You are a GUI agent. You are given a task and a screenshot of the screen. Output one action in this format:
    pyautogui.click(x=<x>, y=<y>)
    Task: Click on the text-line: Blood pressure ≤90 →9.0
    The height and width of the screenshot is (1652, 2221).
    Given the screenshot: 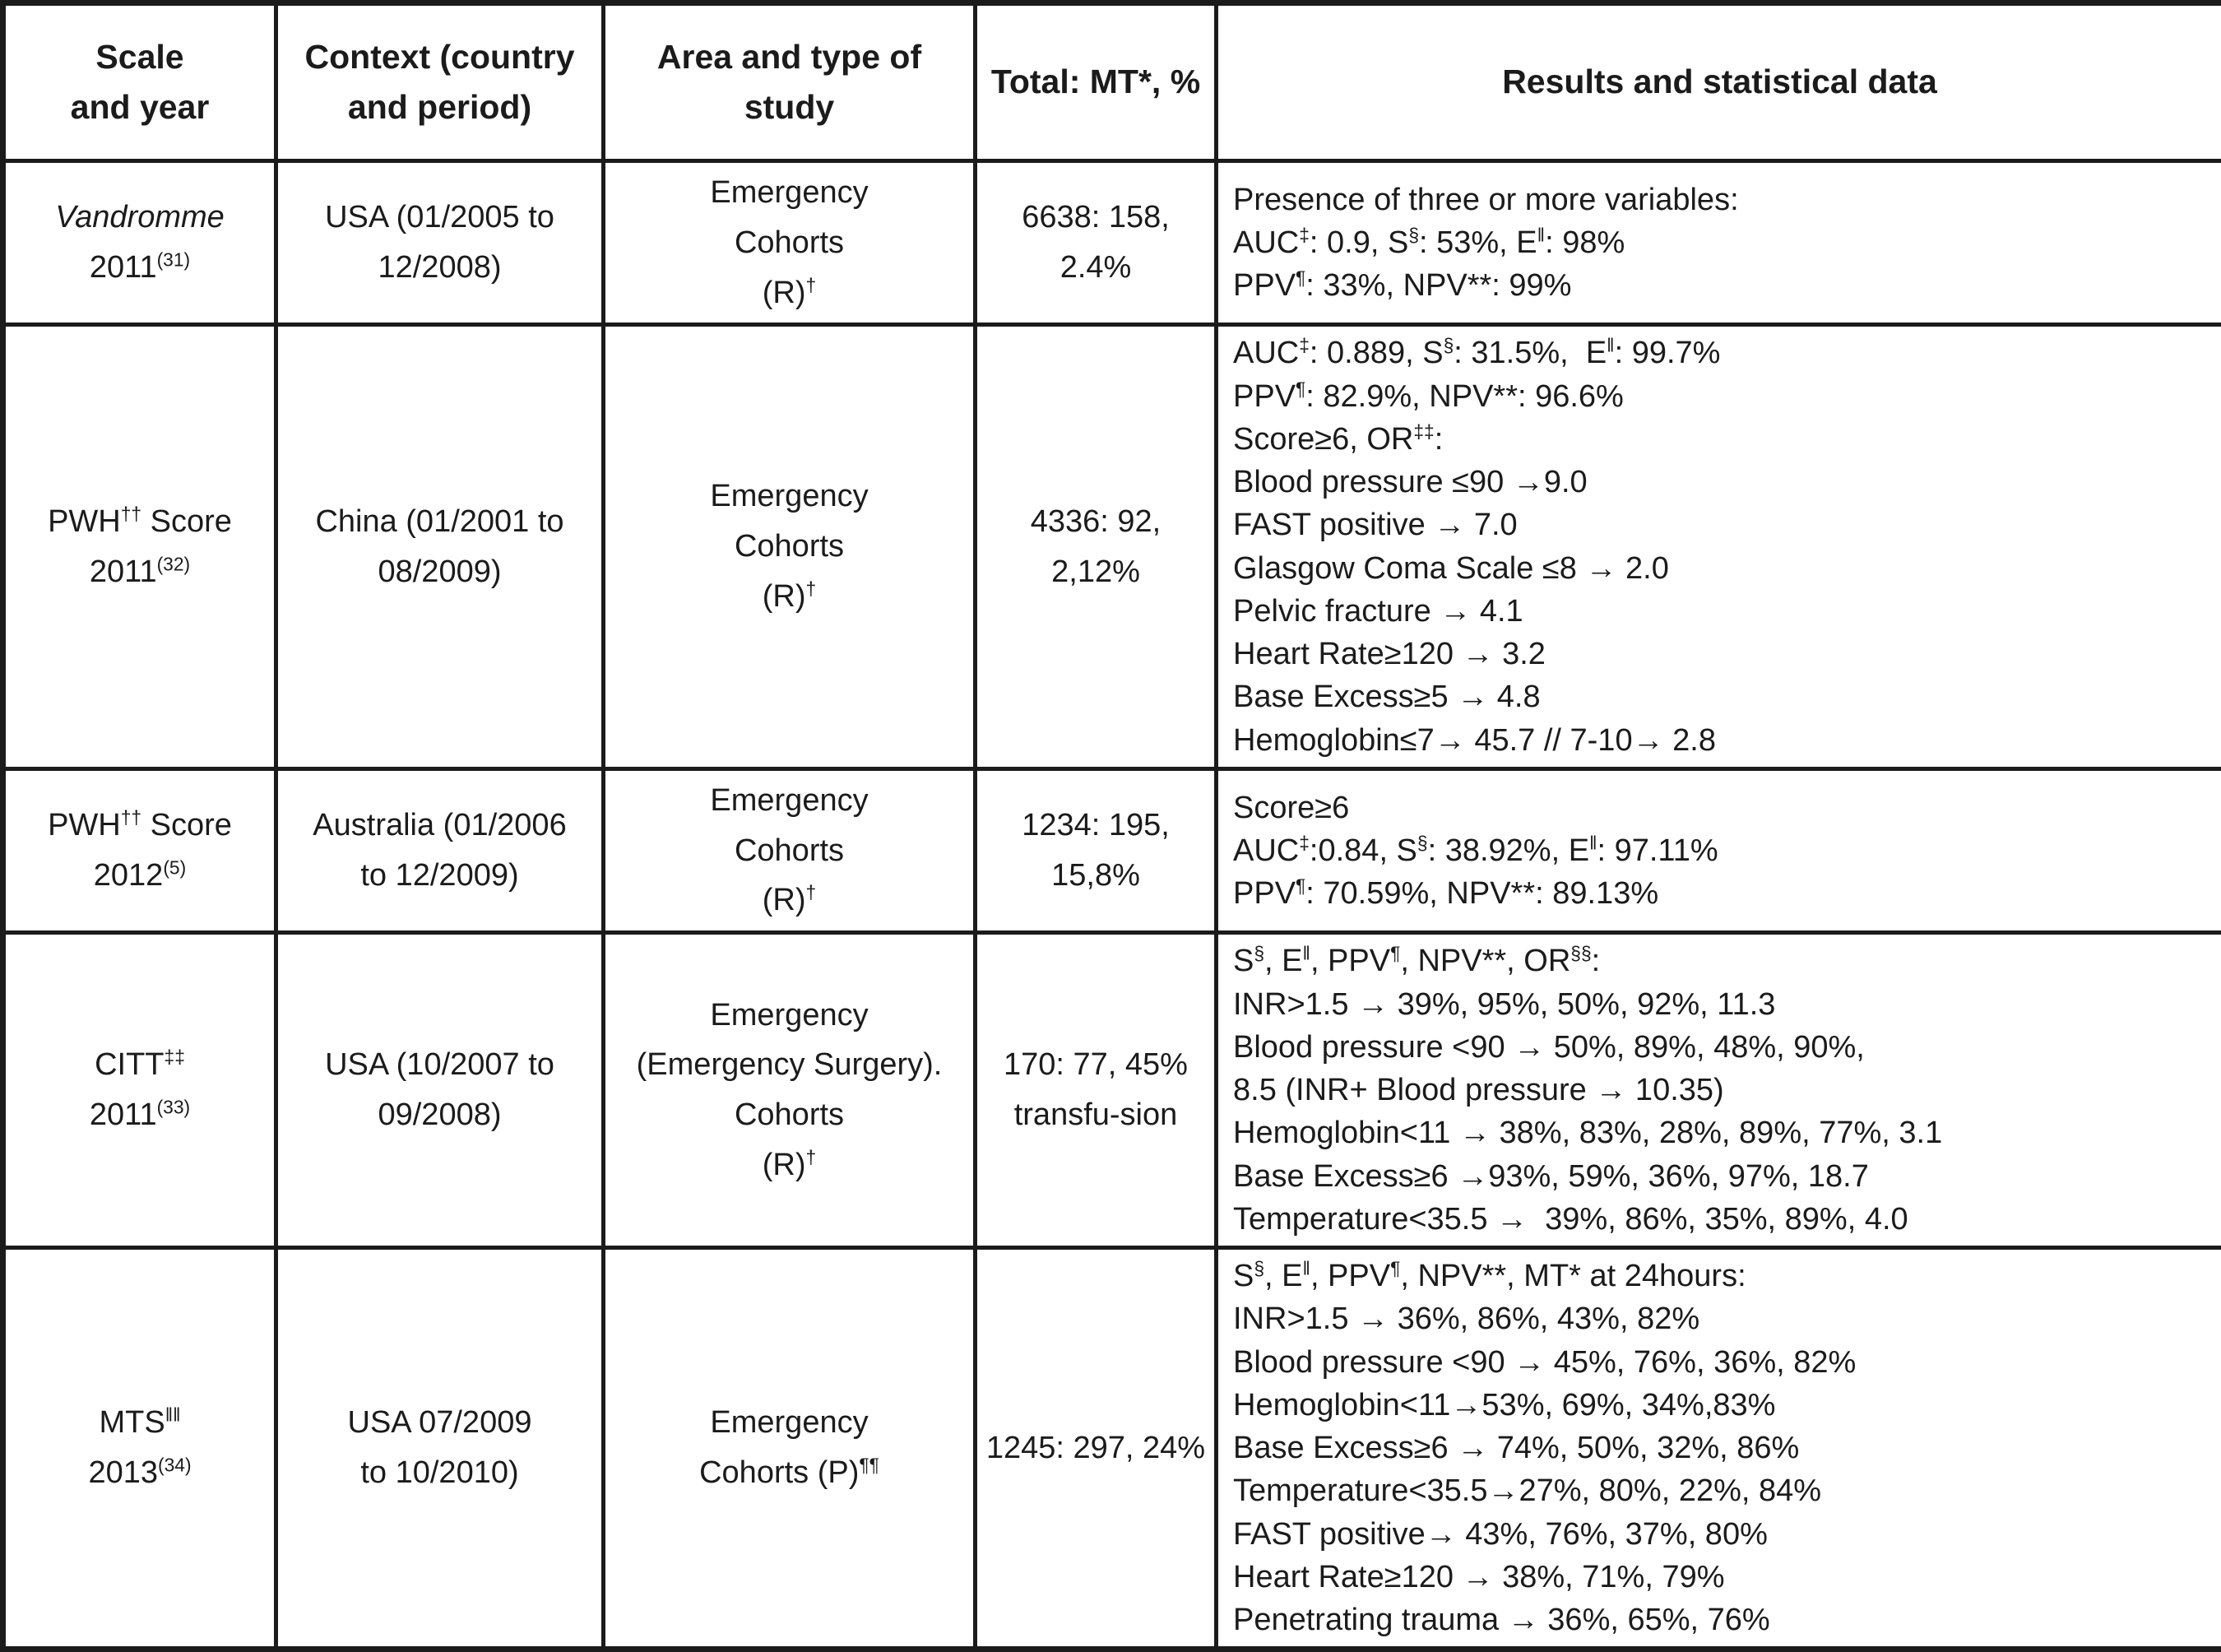 What is the action you would take?
    pyautogui.click(x=1722, y=482)
    